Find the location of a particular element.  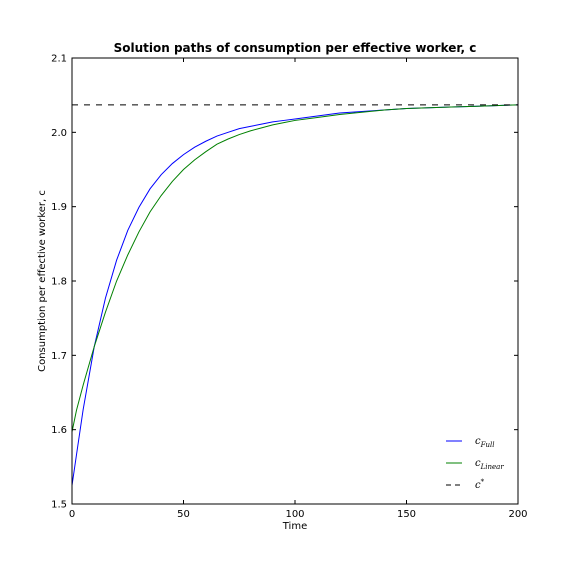

legend-label-2: c* is located at coordinates (480, 484).